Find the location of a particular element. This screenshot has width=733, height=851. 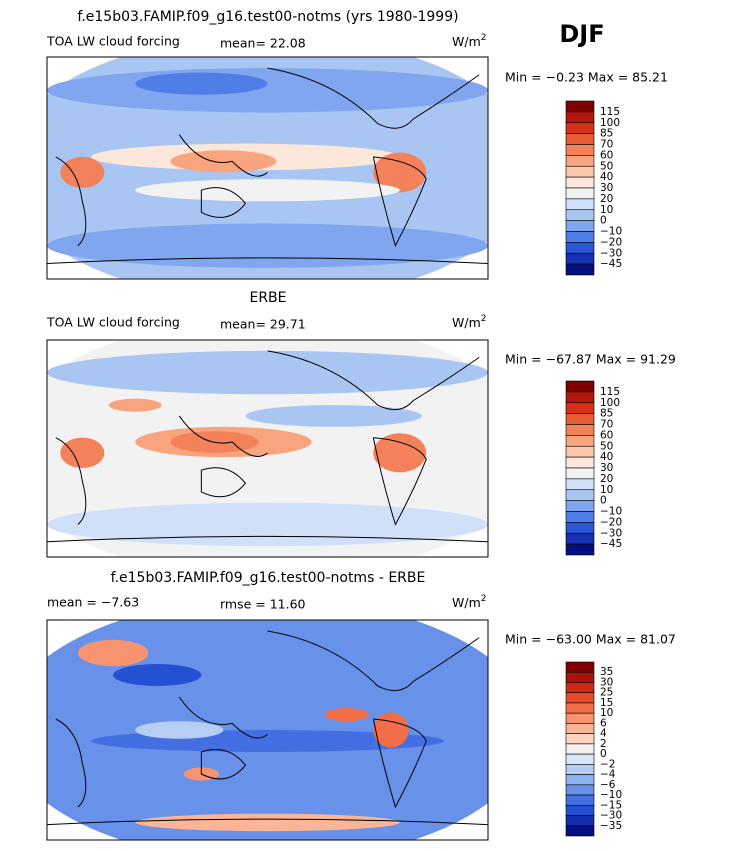

colorbar-label: −6 is located at coordinates (608, 785).